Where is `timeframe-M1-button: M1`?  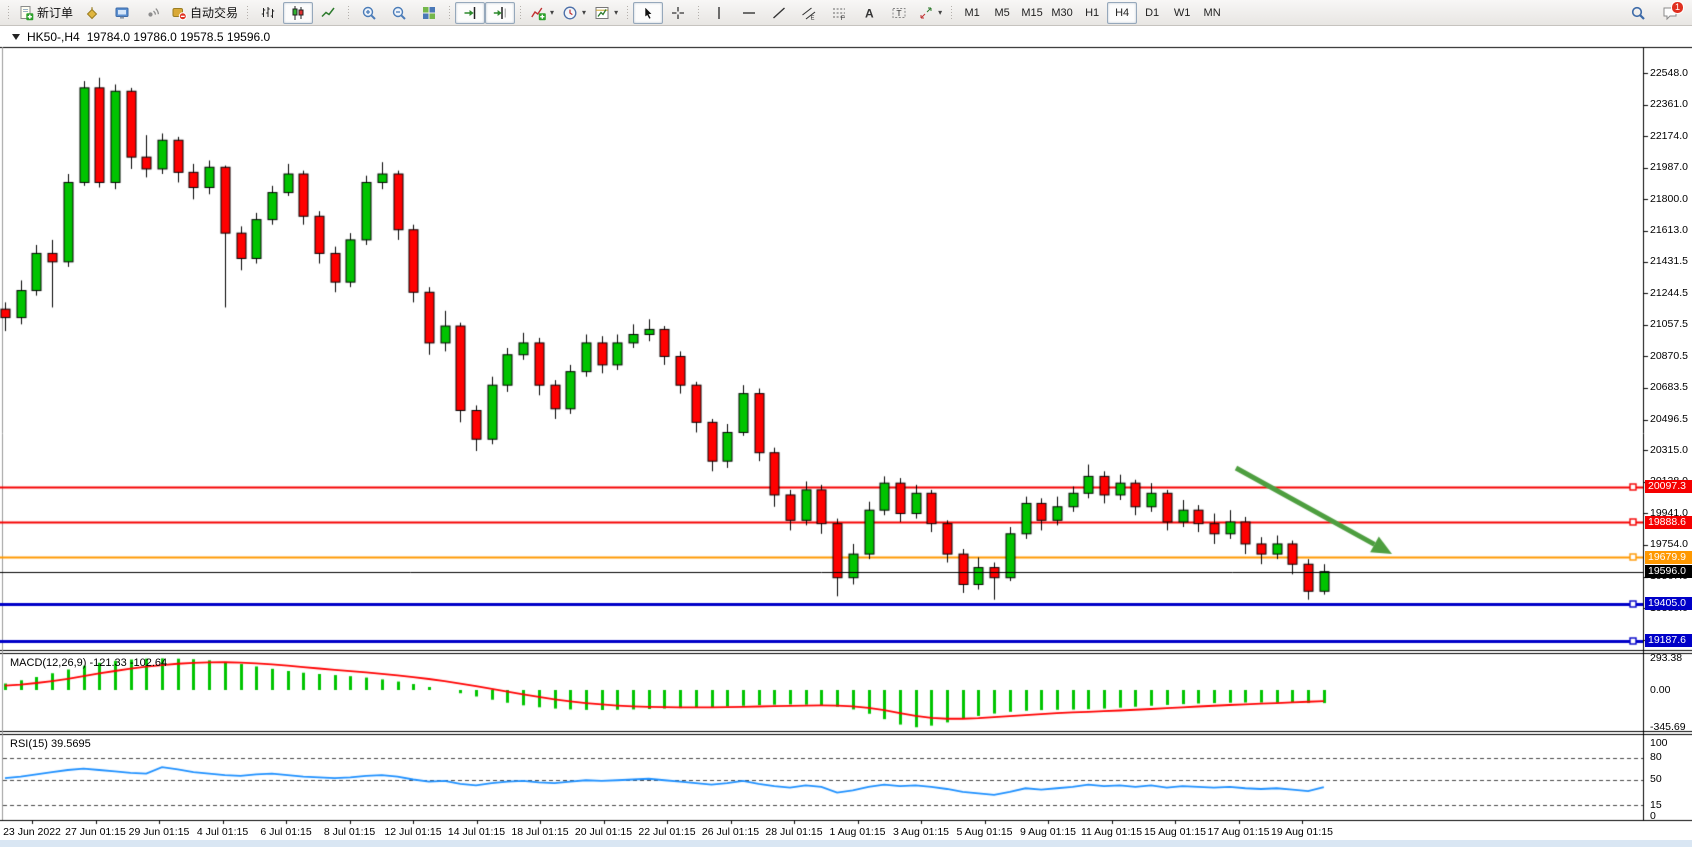
timeframe-M1-button: M1 is located at coordinates (972, 13).